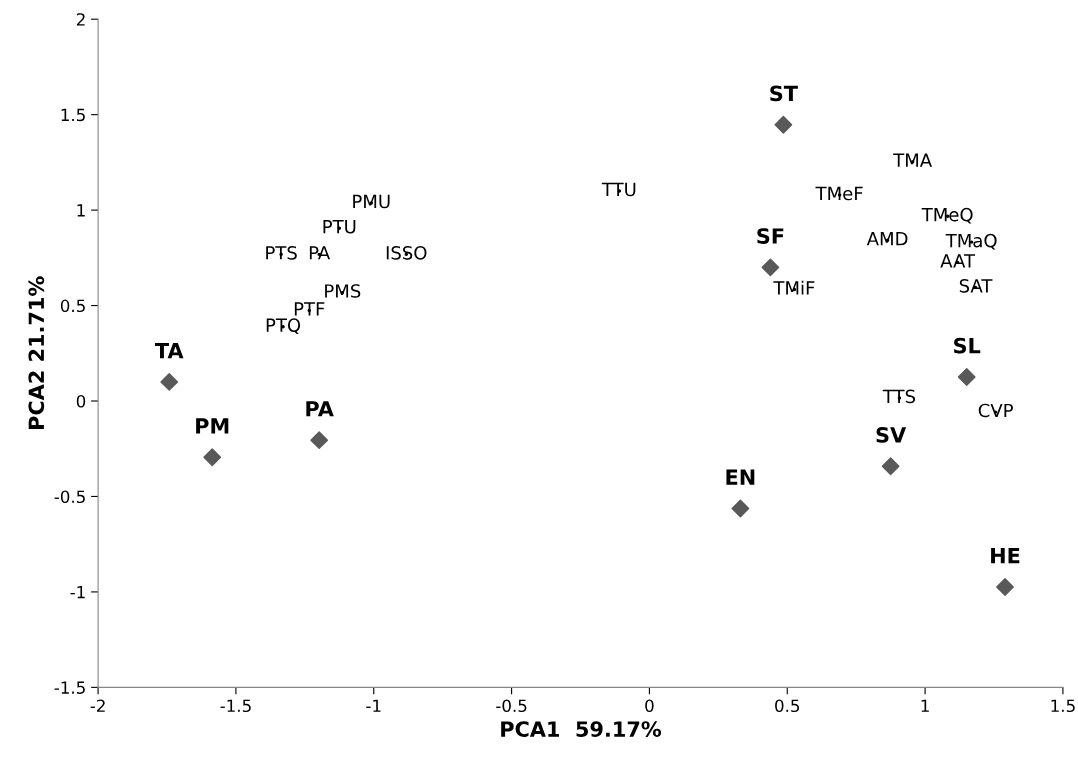 The height and width of the screenshot is (768, 1078). I want to click on data-label: TTU, so click(618, 189).